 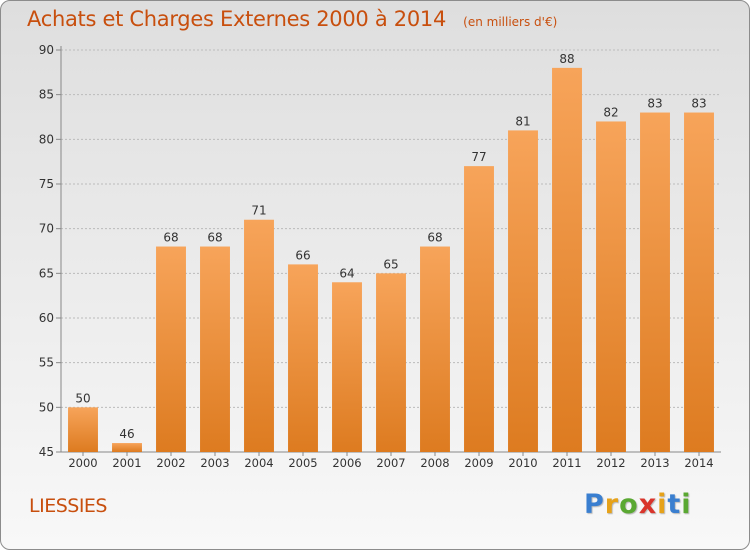 I want to click on location-label: LIESSIES, so click(x=68, y=506).